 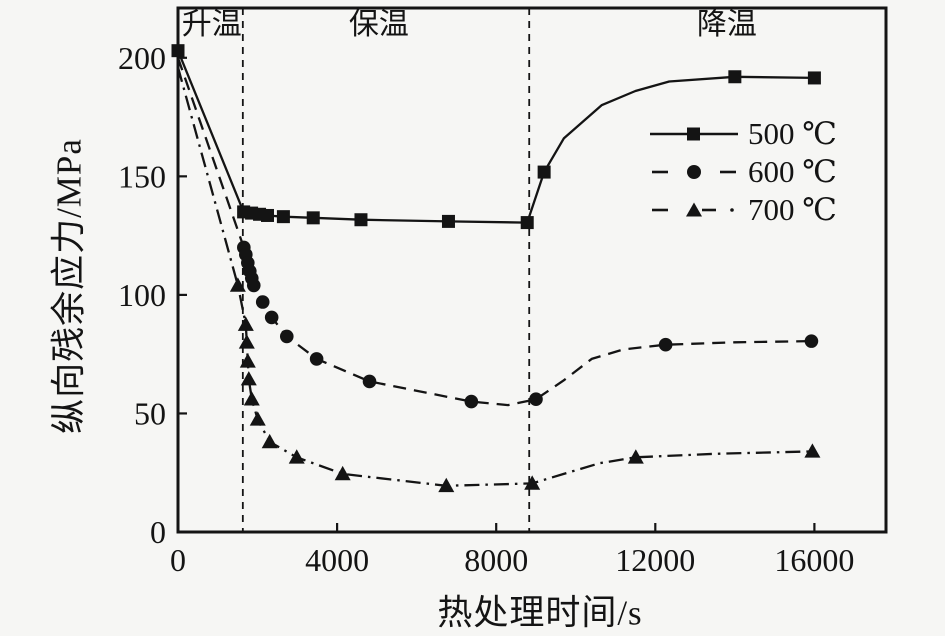 I want to click on y-tick-label: 0, so click(x=158, y=532).